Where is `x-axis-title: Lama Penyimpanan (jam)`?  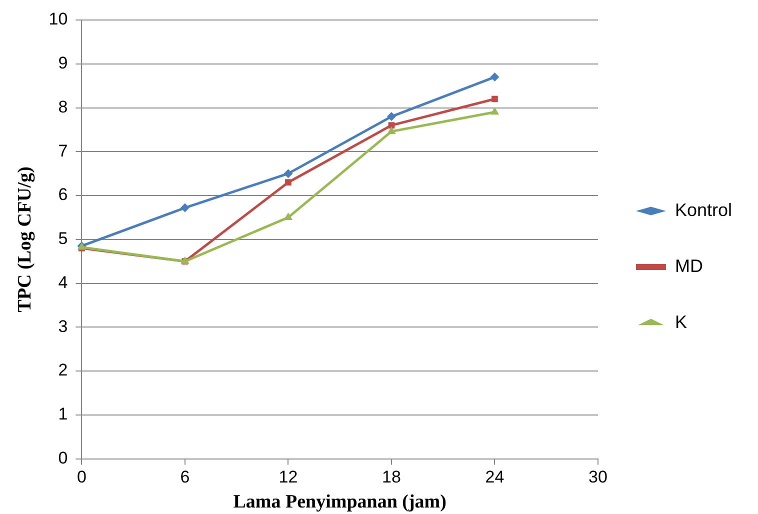 x-axis-title: Lama Penyimpanan (jam) is located at coordinates (339, 502).